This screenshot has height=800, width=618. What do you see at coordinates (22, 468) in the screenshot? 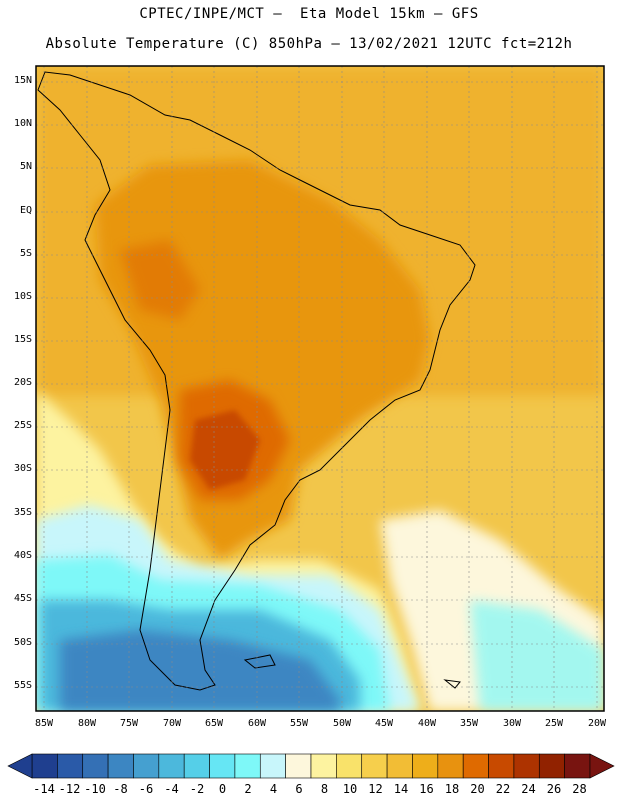
I see `latitude-label: 30S` at bounding box center [22, 468].